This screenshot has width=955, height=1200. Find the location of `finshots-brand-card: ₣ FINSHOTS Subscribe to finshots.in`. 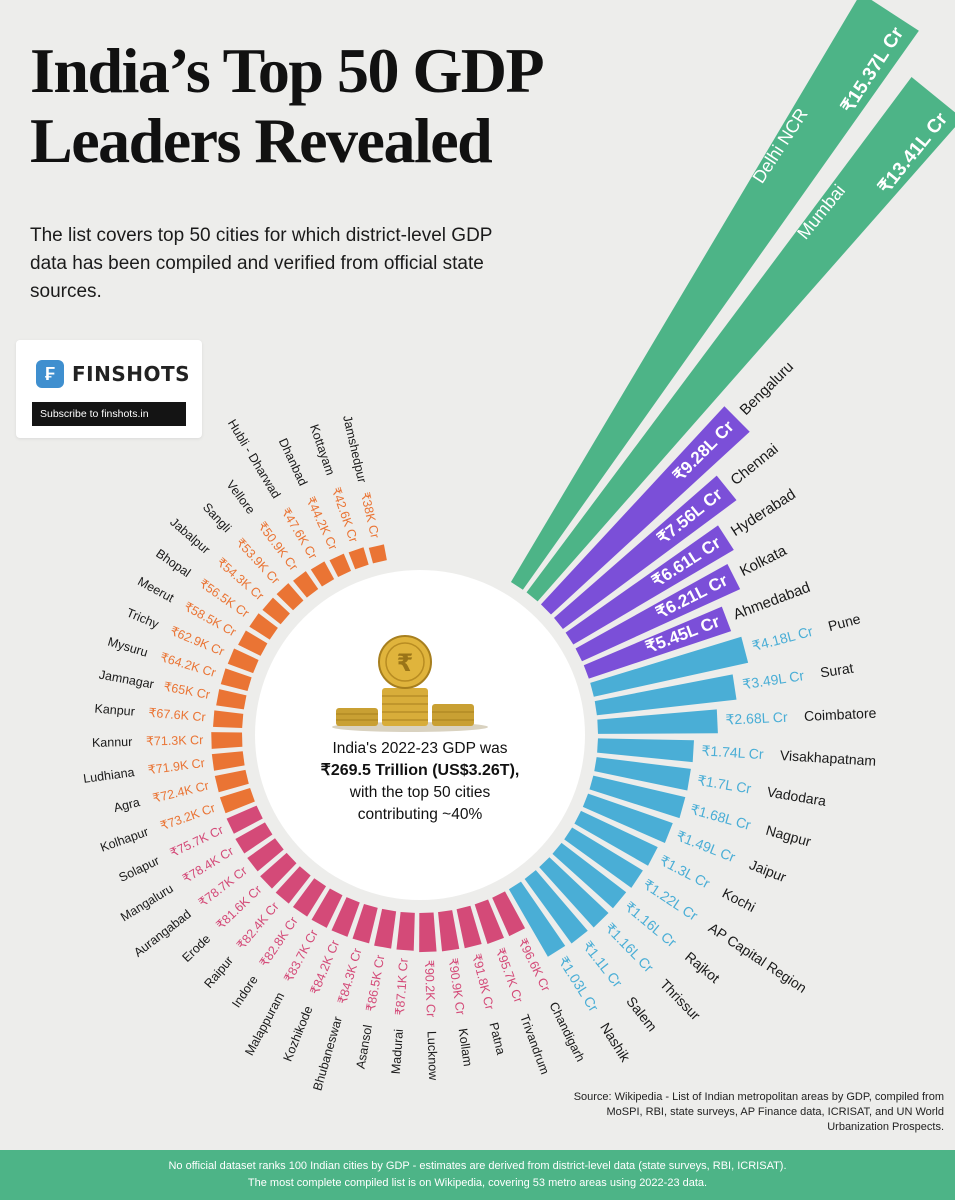

finshots-brand-card: ₣ FINSHOTS Subscribe to finshots.in is located at coordinates (109, 389).